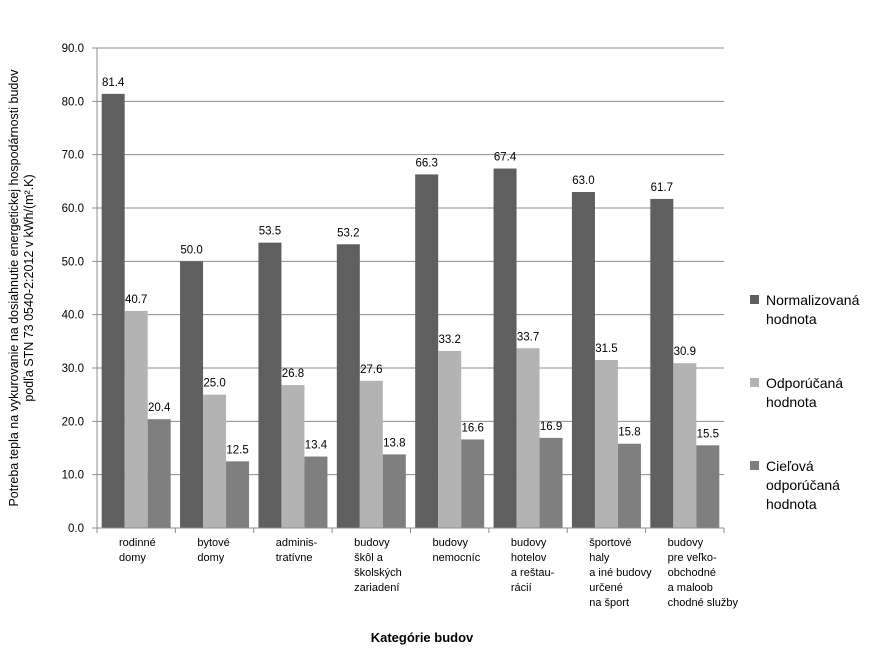 The image size is (888, 649). I want to click on data-label: 15.8, so click(629, 433).